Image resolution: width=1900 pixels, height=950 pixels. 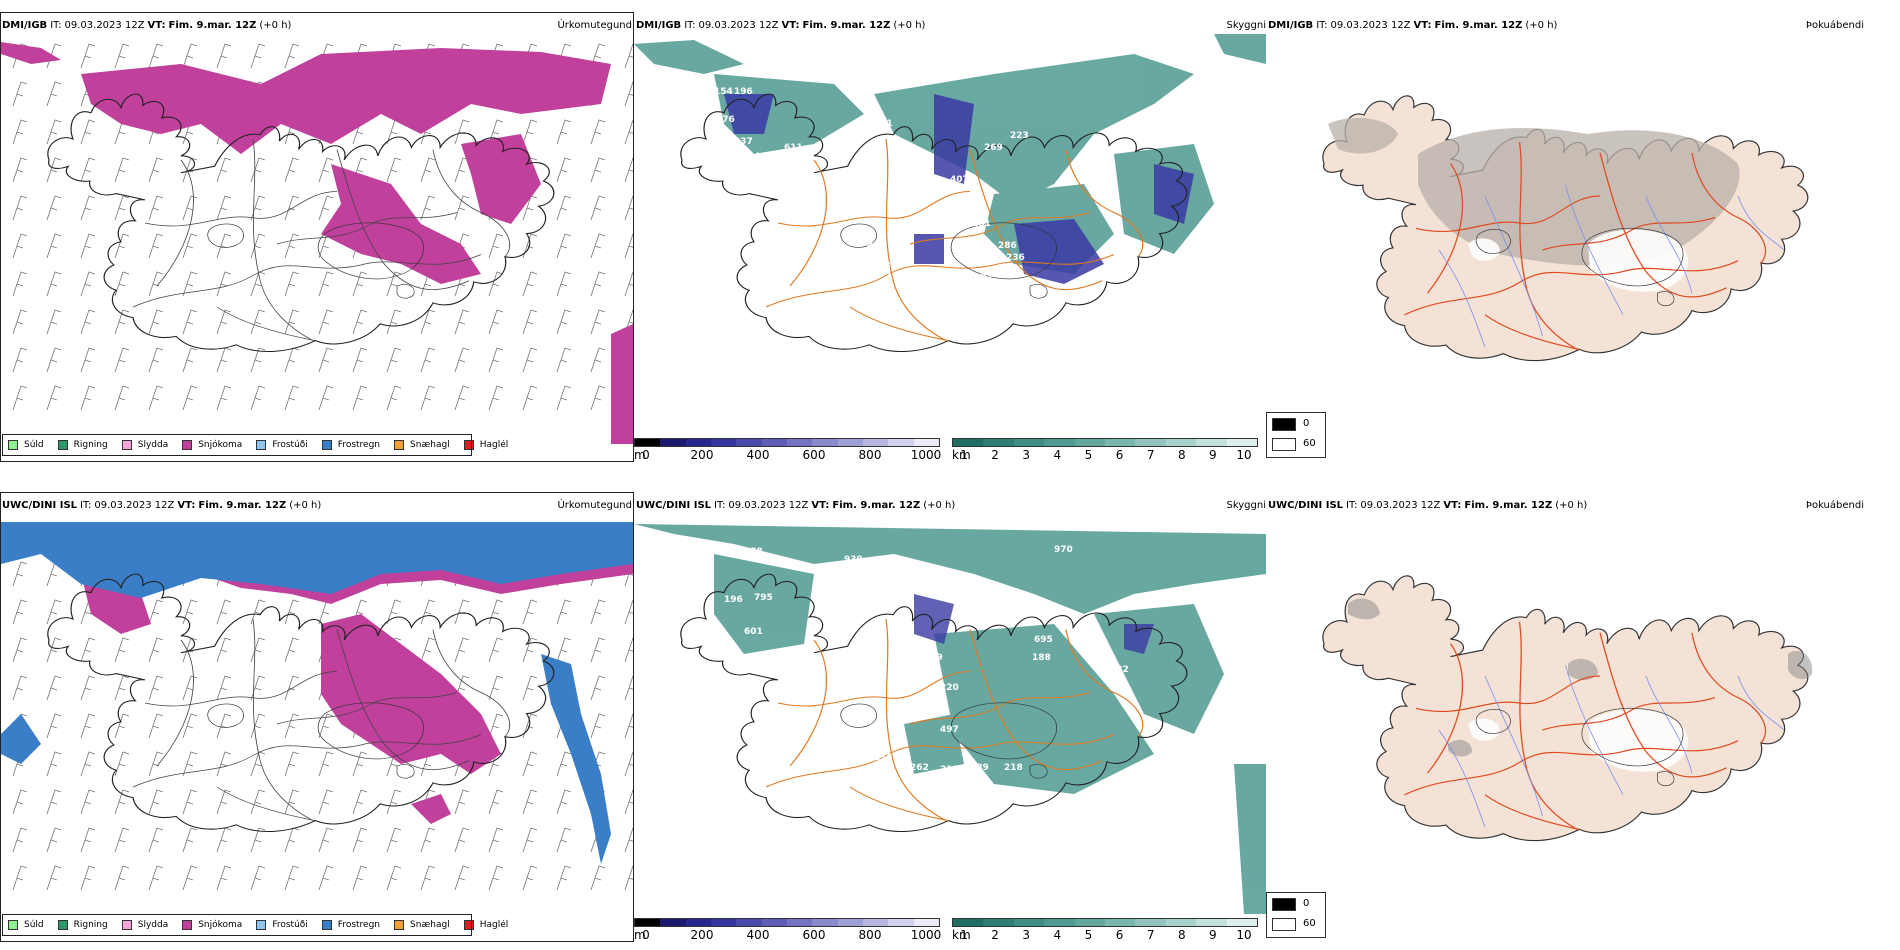 What do you see at coordinates (494, 925) in the screenshot?
I see `legend-label: Haglél` at bounding box center [494, 925].